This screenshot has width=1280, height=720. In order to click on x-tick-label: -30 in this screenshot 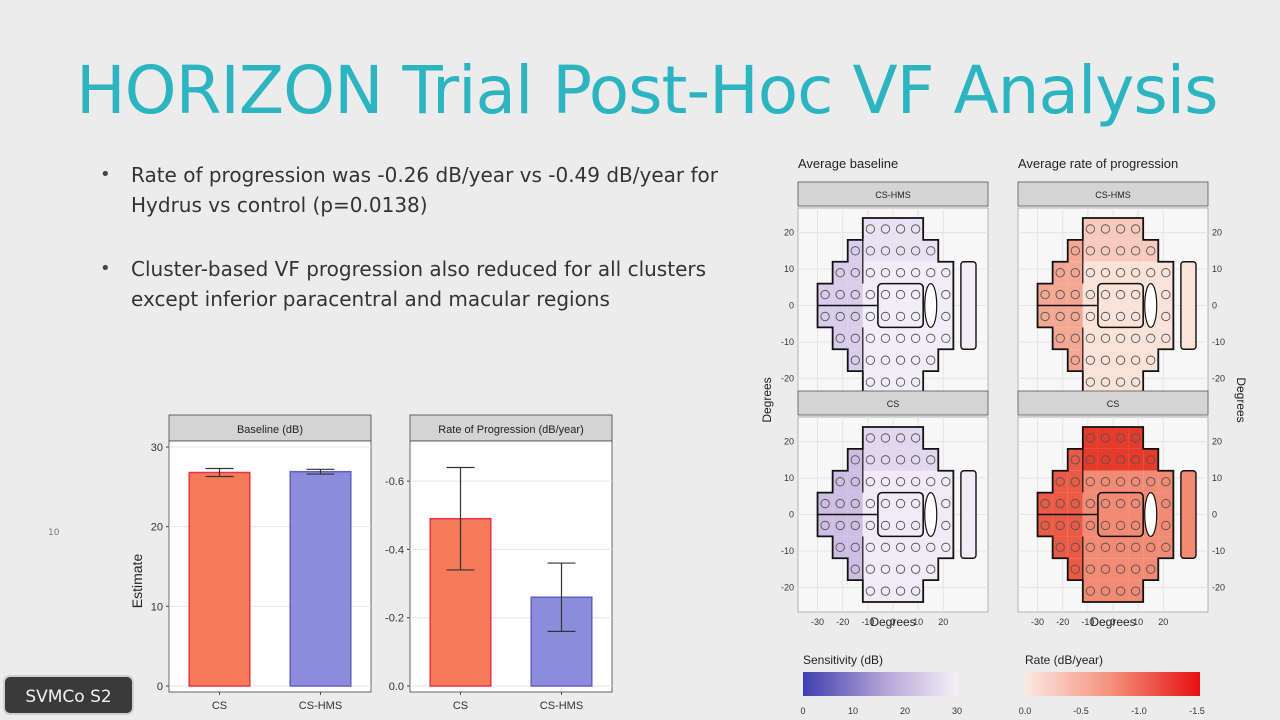, I will do `click(817, 622)`.